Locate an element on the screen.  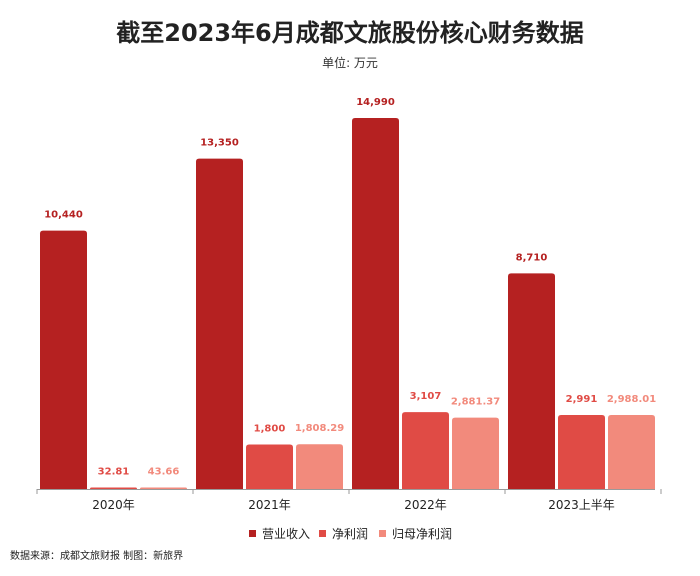
data-label-1-3: 14,990 is located at coordinates (375, 102).